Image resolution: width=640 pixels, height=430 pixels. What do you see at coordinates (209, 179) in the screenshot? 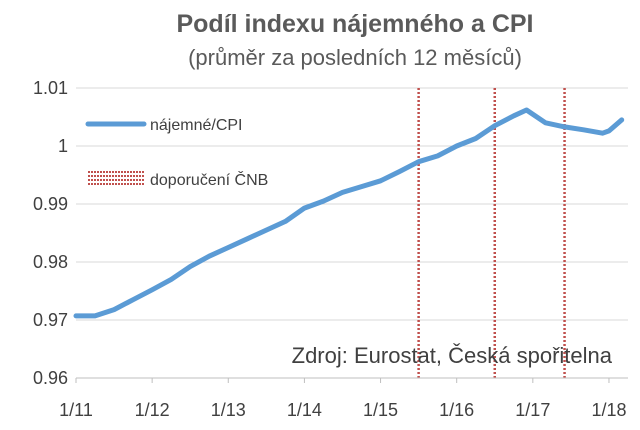
I see `legend-label-cnb: doporučení ČNB` at bounding box center [209, 179].